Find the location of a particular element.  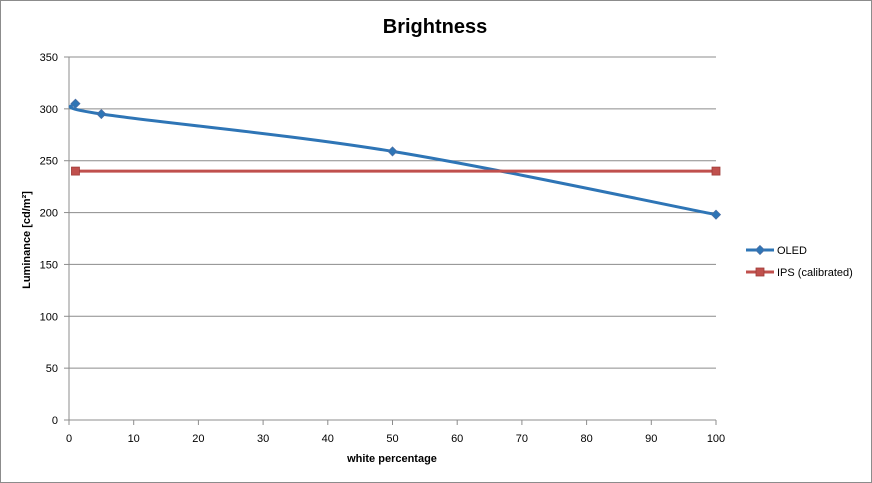

x-tick-label: 70 is located at coordinates (522, 439).